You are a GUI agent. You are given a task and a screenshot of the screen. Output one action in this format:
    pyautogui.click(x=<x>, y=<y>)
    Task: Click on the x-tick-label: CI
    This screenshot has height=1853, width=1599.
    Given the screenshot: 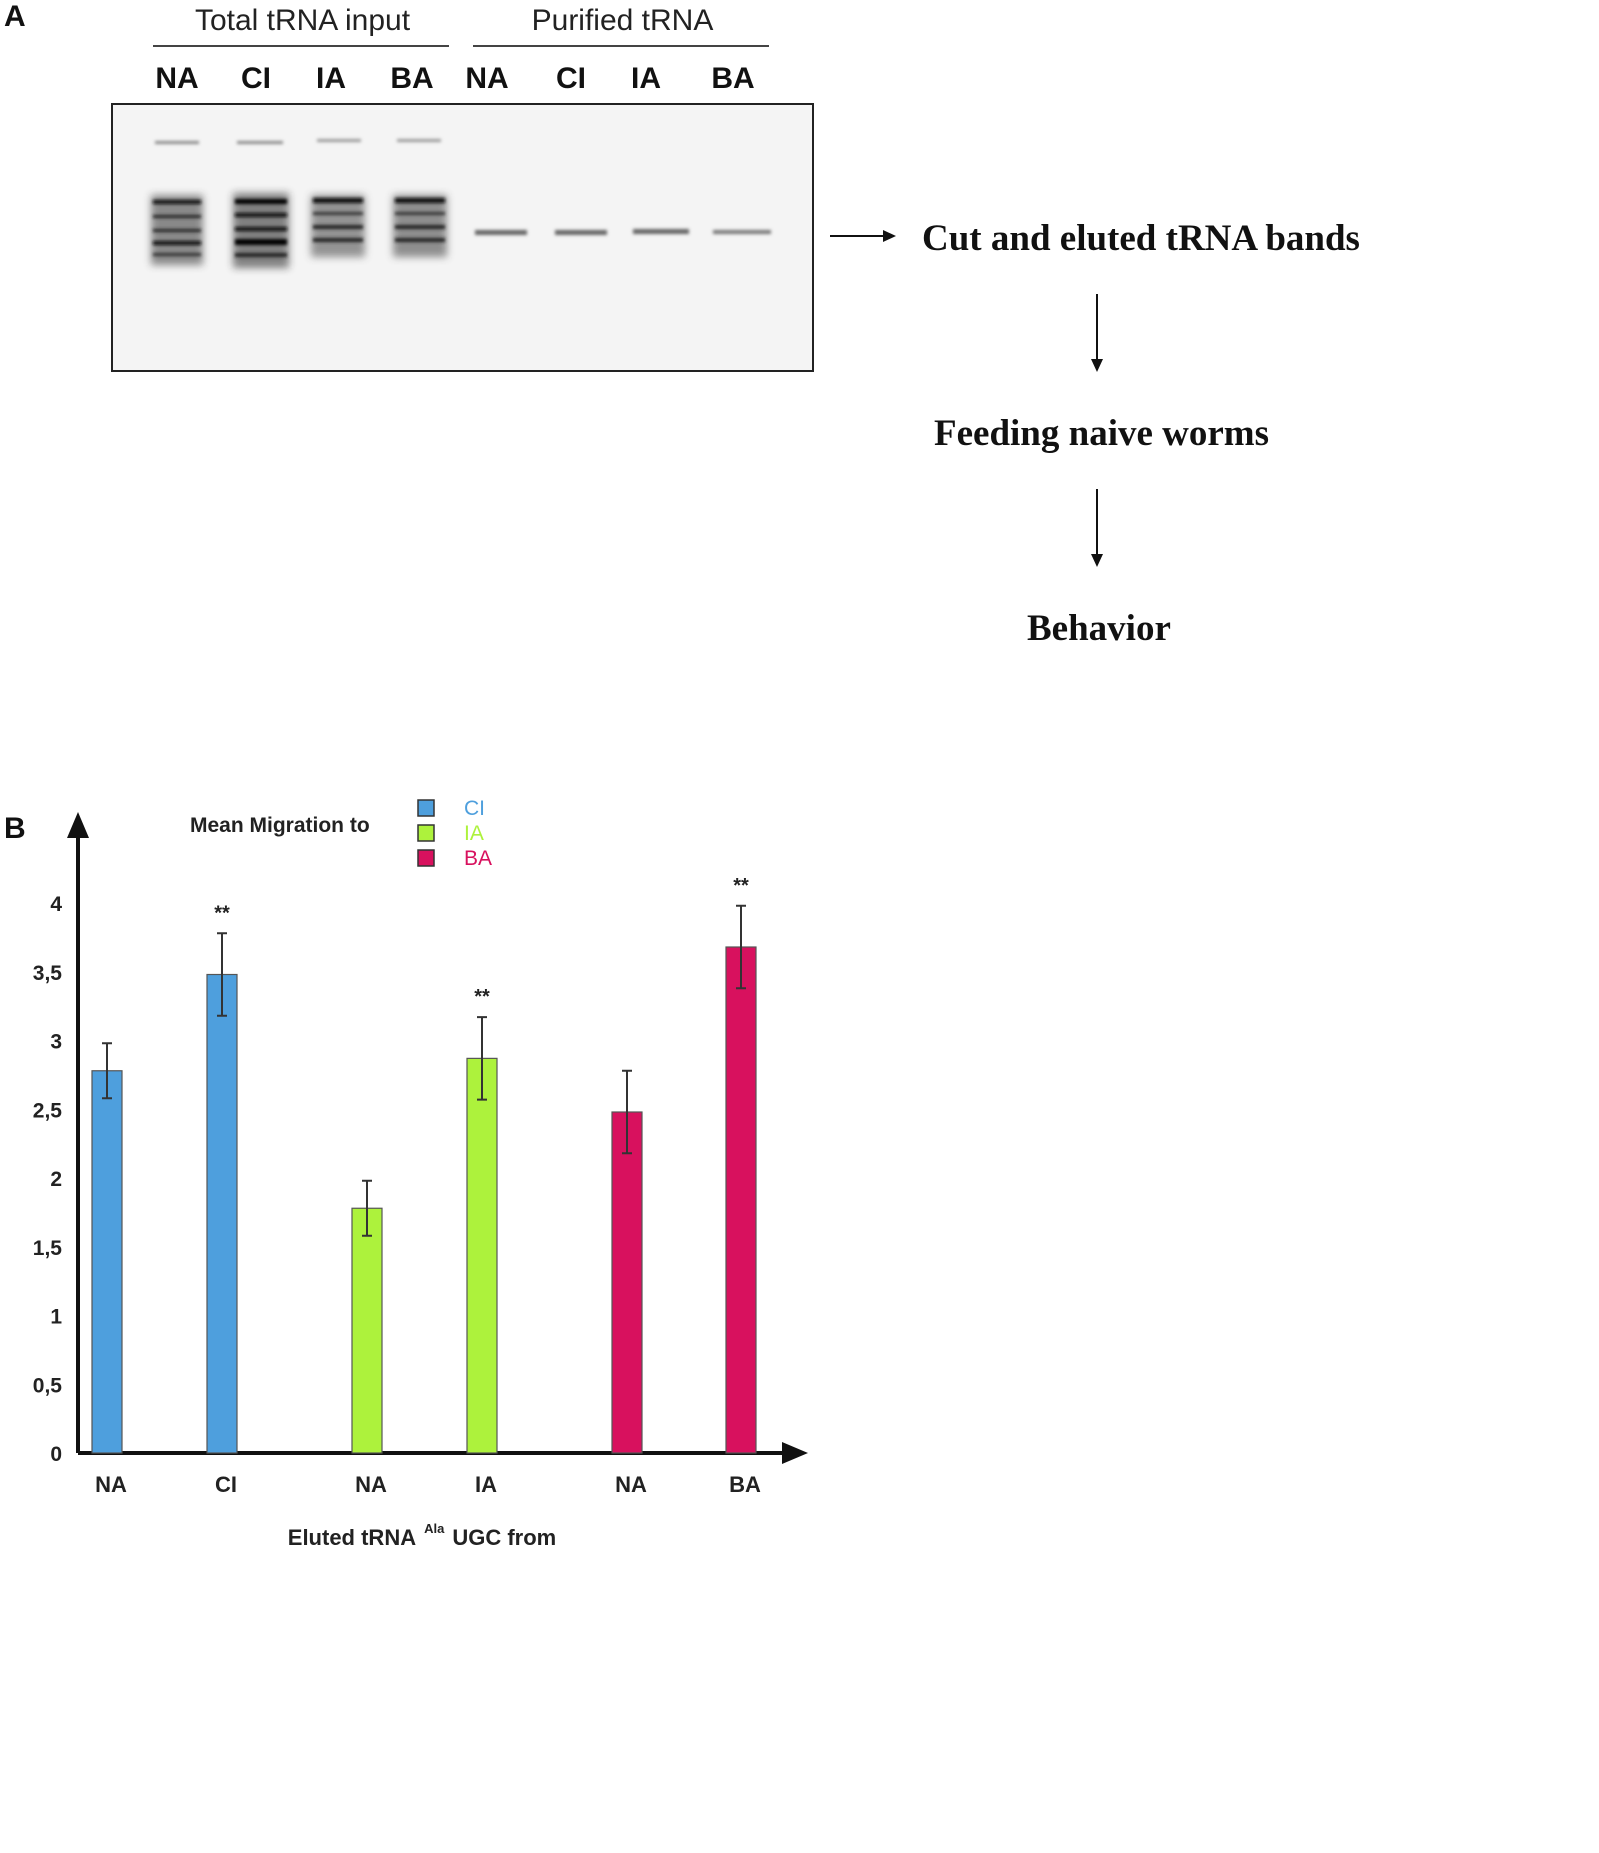 What is the action you would take?
    pyautogui.click(x=226, y=1484)
    